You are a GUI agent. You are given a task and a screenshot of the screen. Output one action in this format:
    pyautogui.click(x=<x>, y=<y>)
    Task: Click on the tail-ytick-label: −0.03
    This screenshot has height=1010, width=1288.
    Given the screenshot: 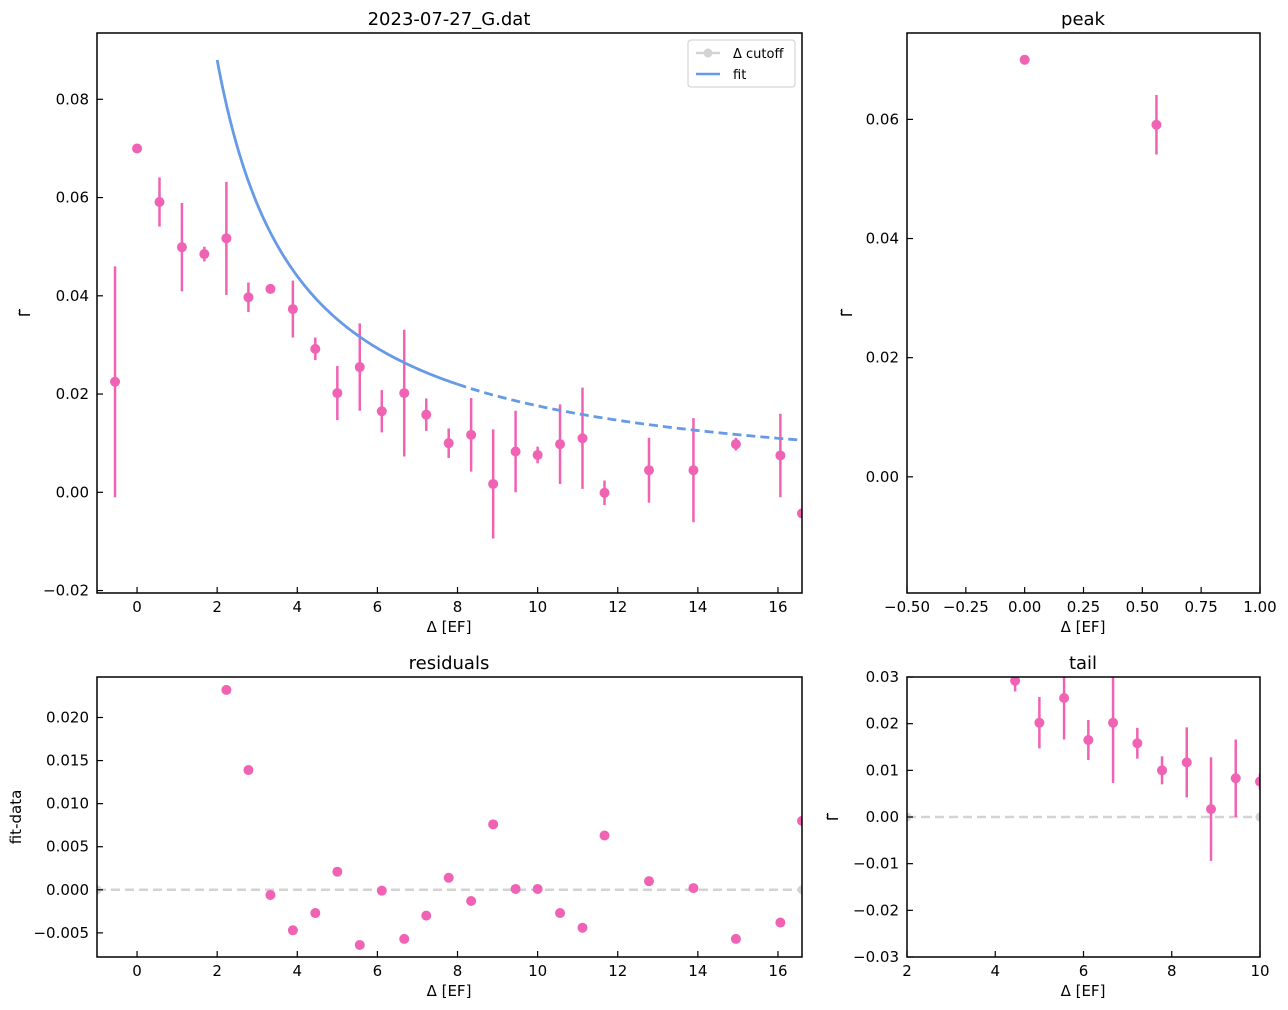 What is the action you would take?
    pyautogui.click(x=876, y=957)
    